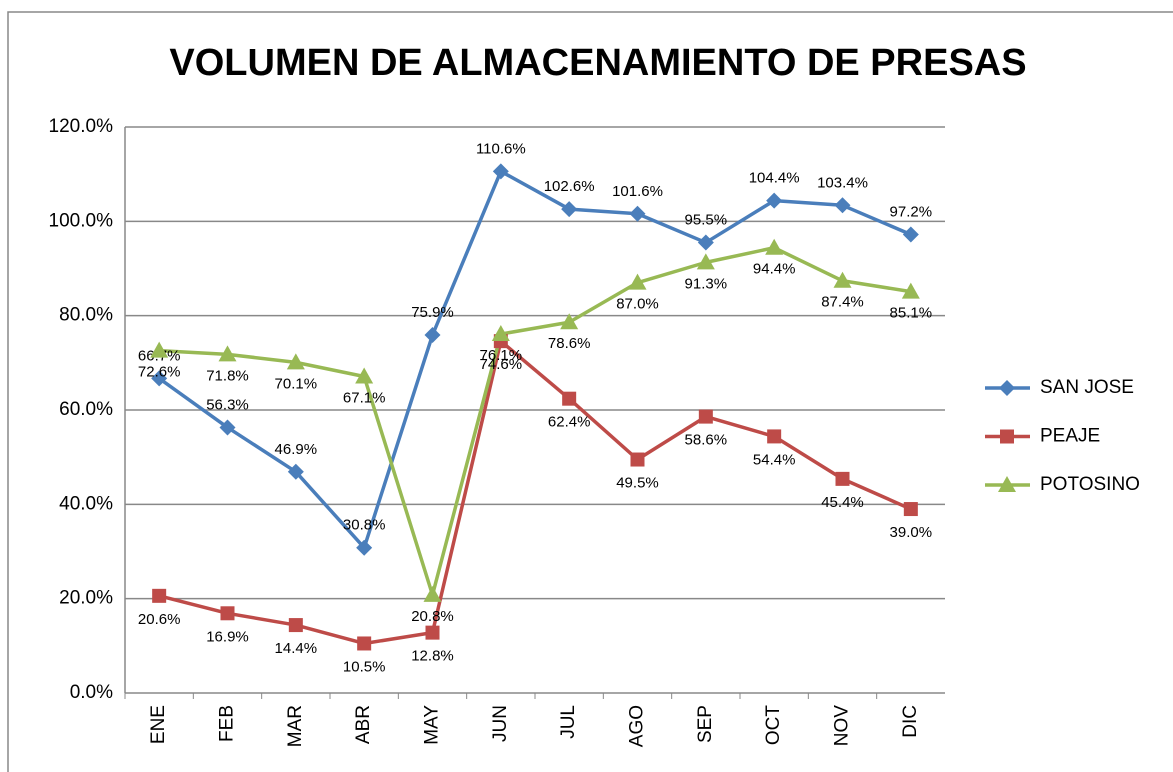 This screenshot has width=1173, height=772. What do you see at coordinates (91, 692) in the screenshot?
I see `y-tick-label: 0.0%` at bounding box center [91, 692].